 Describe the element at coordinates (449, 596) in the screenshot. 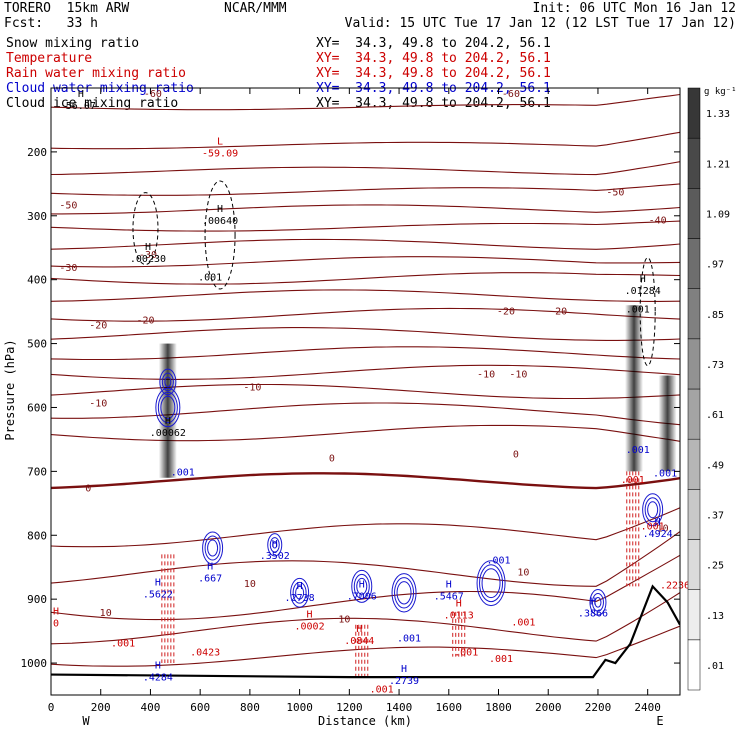

I see `extremum-value: .5467` at that location.